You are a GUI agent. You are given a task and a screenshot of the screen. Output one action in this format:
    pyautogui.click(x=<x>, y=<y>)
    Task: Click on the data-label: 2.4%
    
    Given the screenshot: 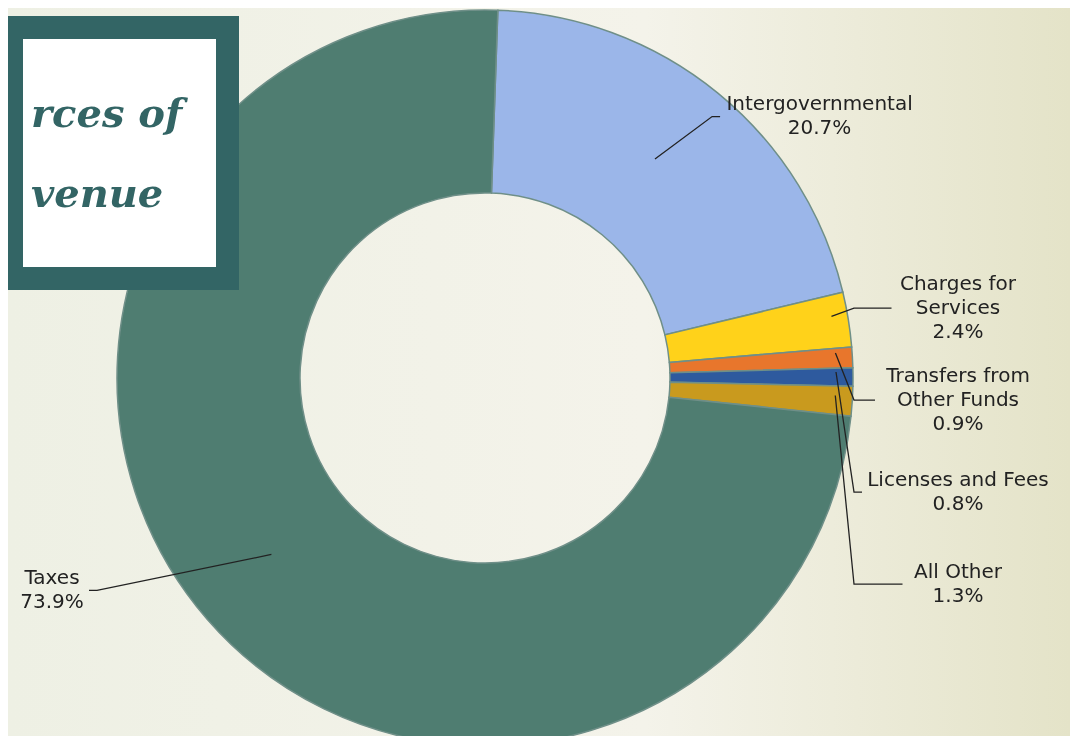 What is the action you would take?
    pyautogui.click(x=958, y=330)
    